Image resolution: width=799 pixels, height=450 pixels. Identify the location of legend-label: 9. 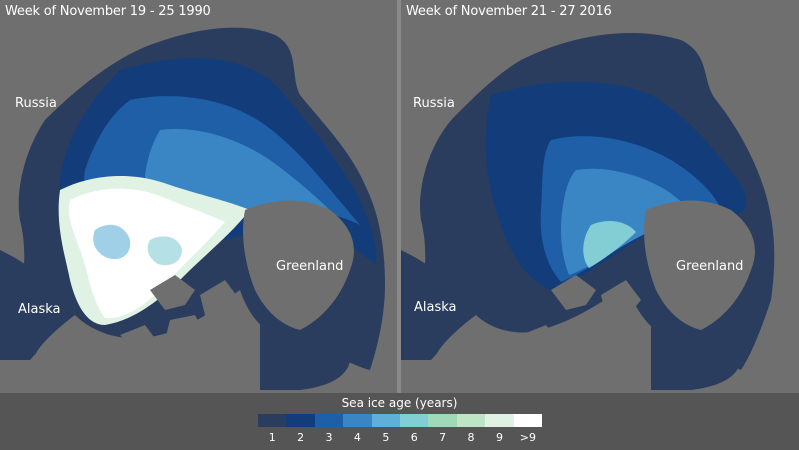
(499, 437).